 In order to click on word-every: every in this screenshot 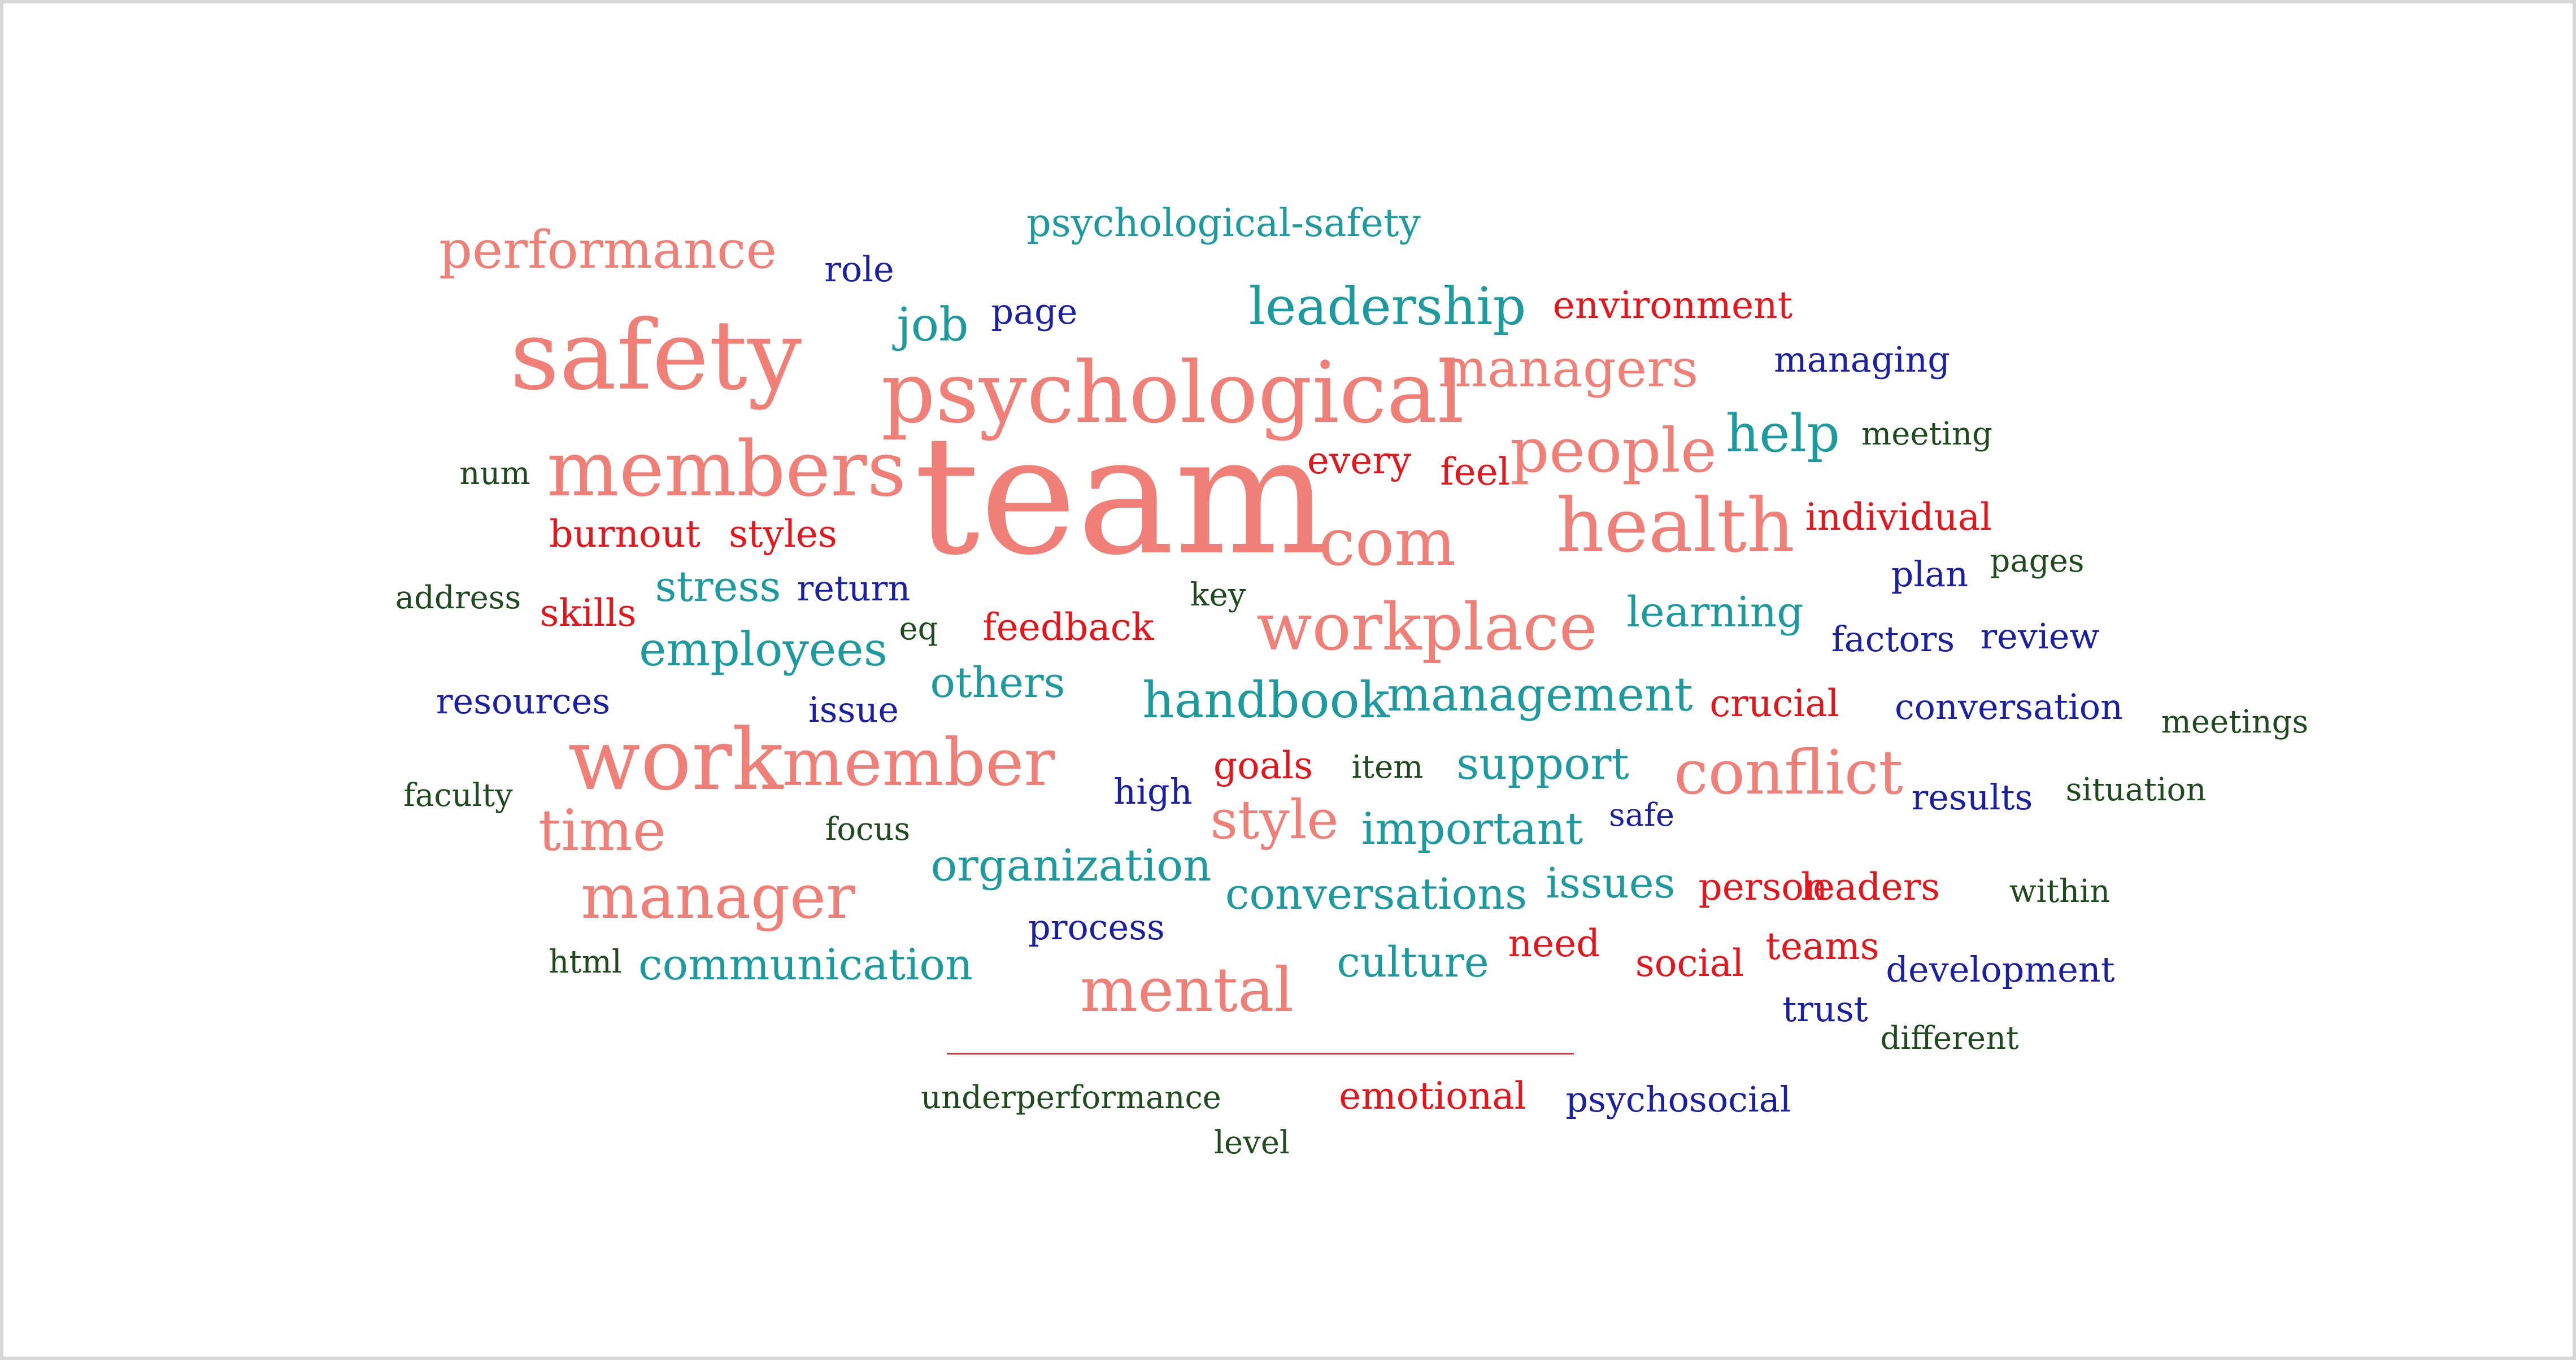, I will do `click(1359, 461)`.